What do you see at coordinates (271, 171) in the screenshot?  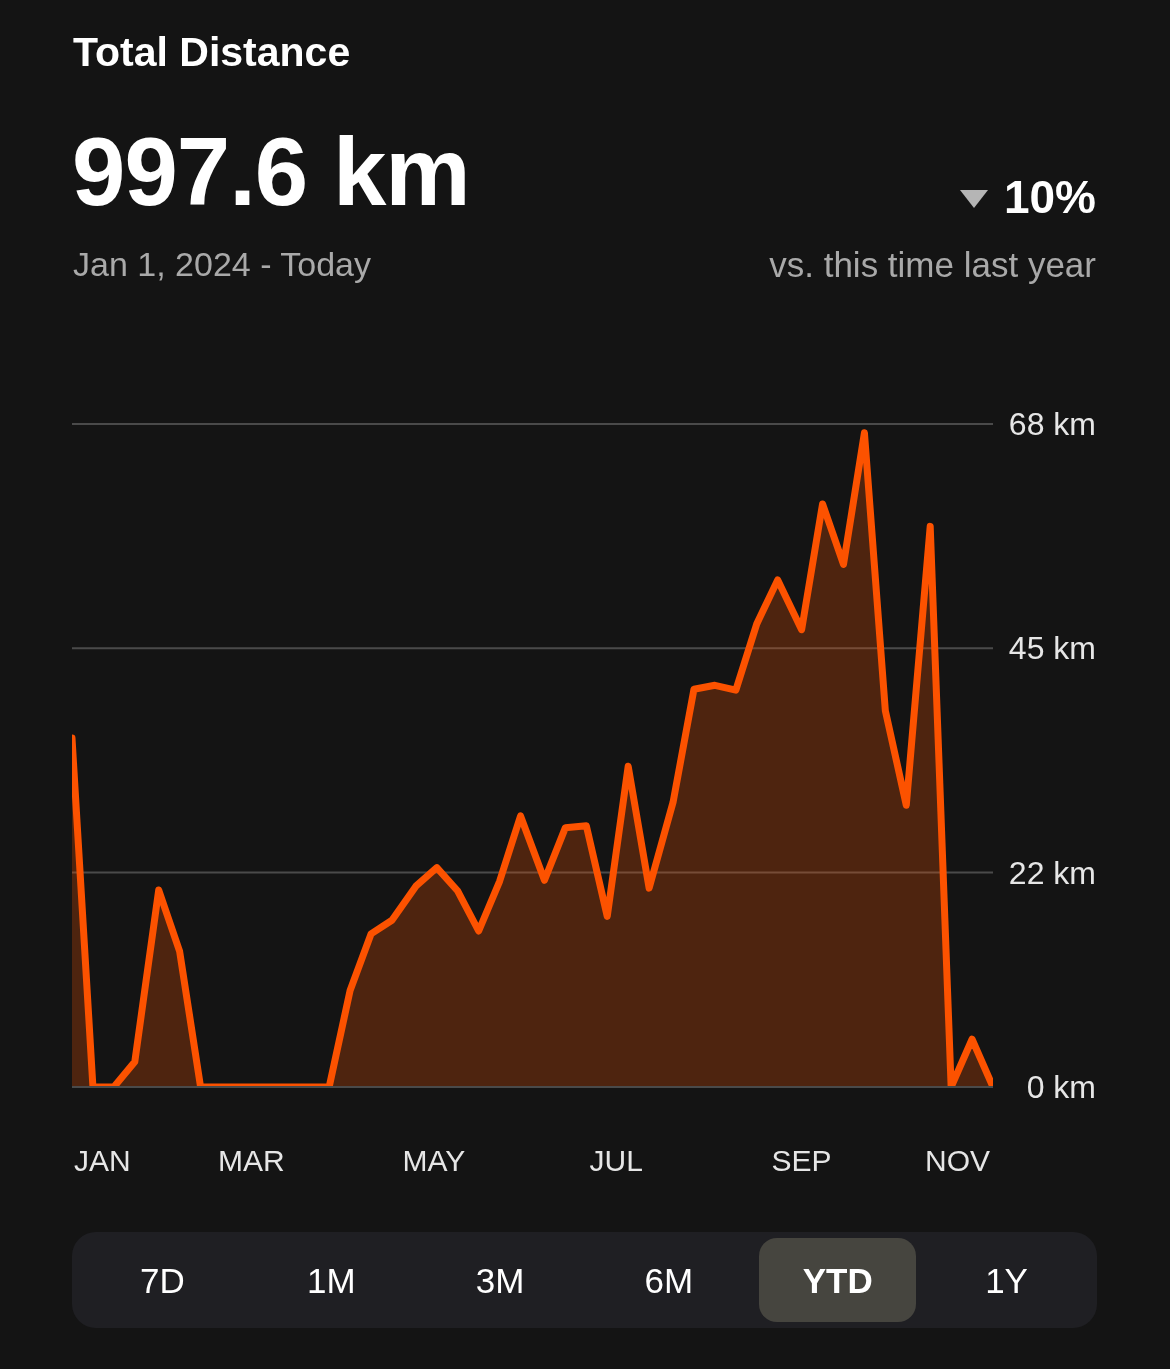 I see `text: 997.6 km` at bounding box center [271, 171].